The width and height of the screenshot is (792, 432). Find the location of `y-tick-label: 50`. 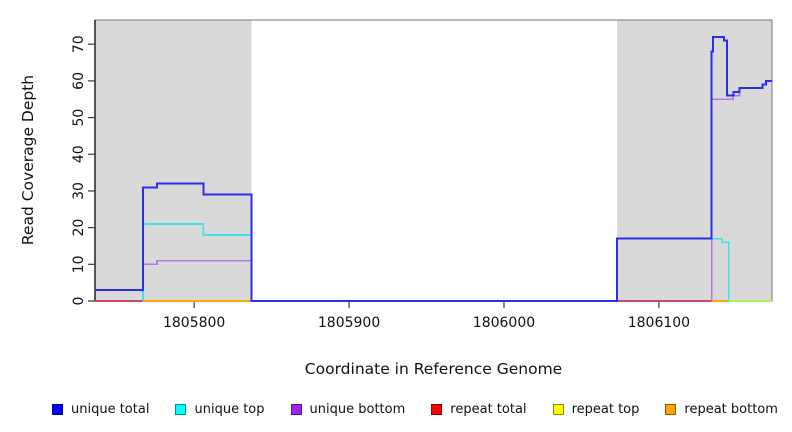

y-tick-label: 50 is located at coordinates (79, 118).